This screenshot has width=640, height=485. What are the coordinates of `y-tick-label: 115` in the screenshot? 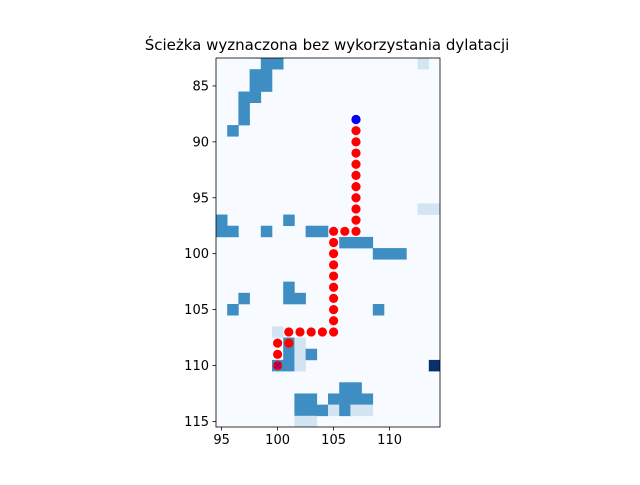 It's located at (196, 422).